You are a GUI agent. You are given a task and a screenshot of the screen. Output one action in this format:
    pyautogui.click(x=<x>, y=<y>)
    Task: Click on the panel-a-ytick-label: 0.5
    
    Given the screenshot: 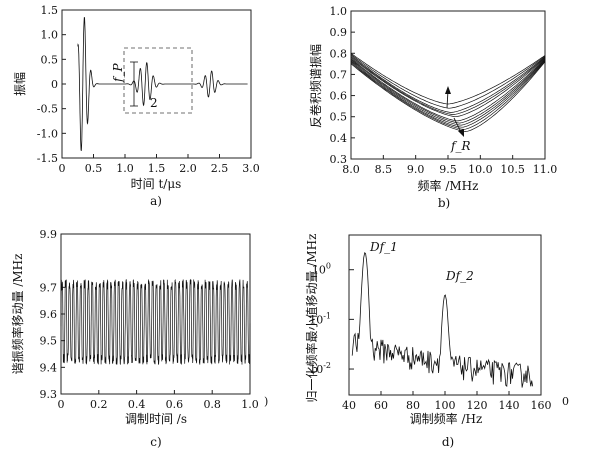 What is the action you would take?
    pyautogui.click(x=50, y=59)
    